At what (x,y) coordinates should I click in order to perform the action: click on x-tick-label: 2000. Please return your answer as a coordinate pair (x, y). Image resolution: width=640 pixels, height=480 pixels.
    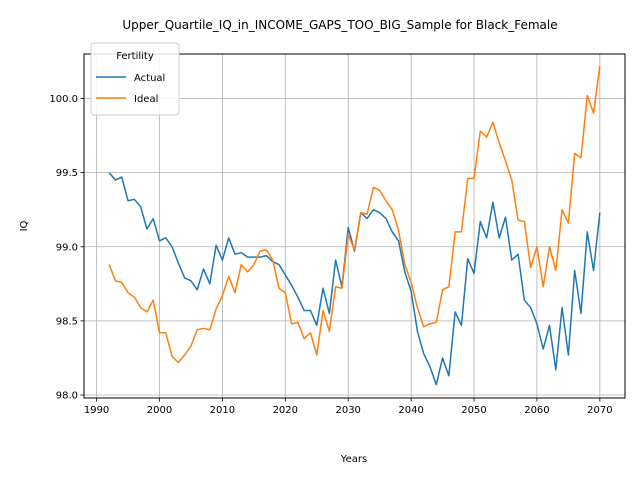
    Looking at the image, I should click on (159, 410).